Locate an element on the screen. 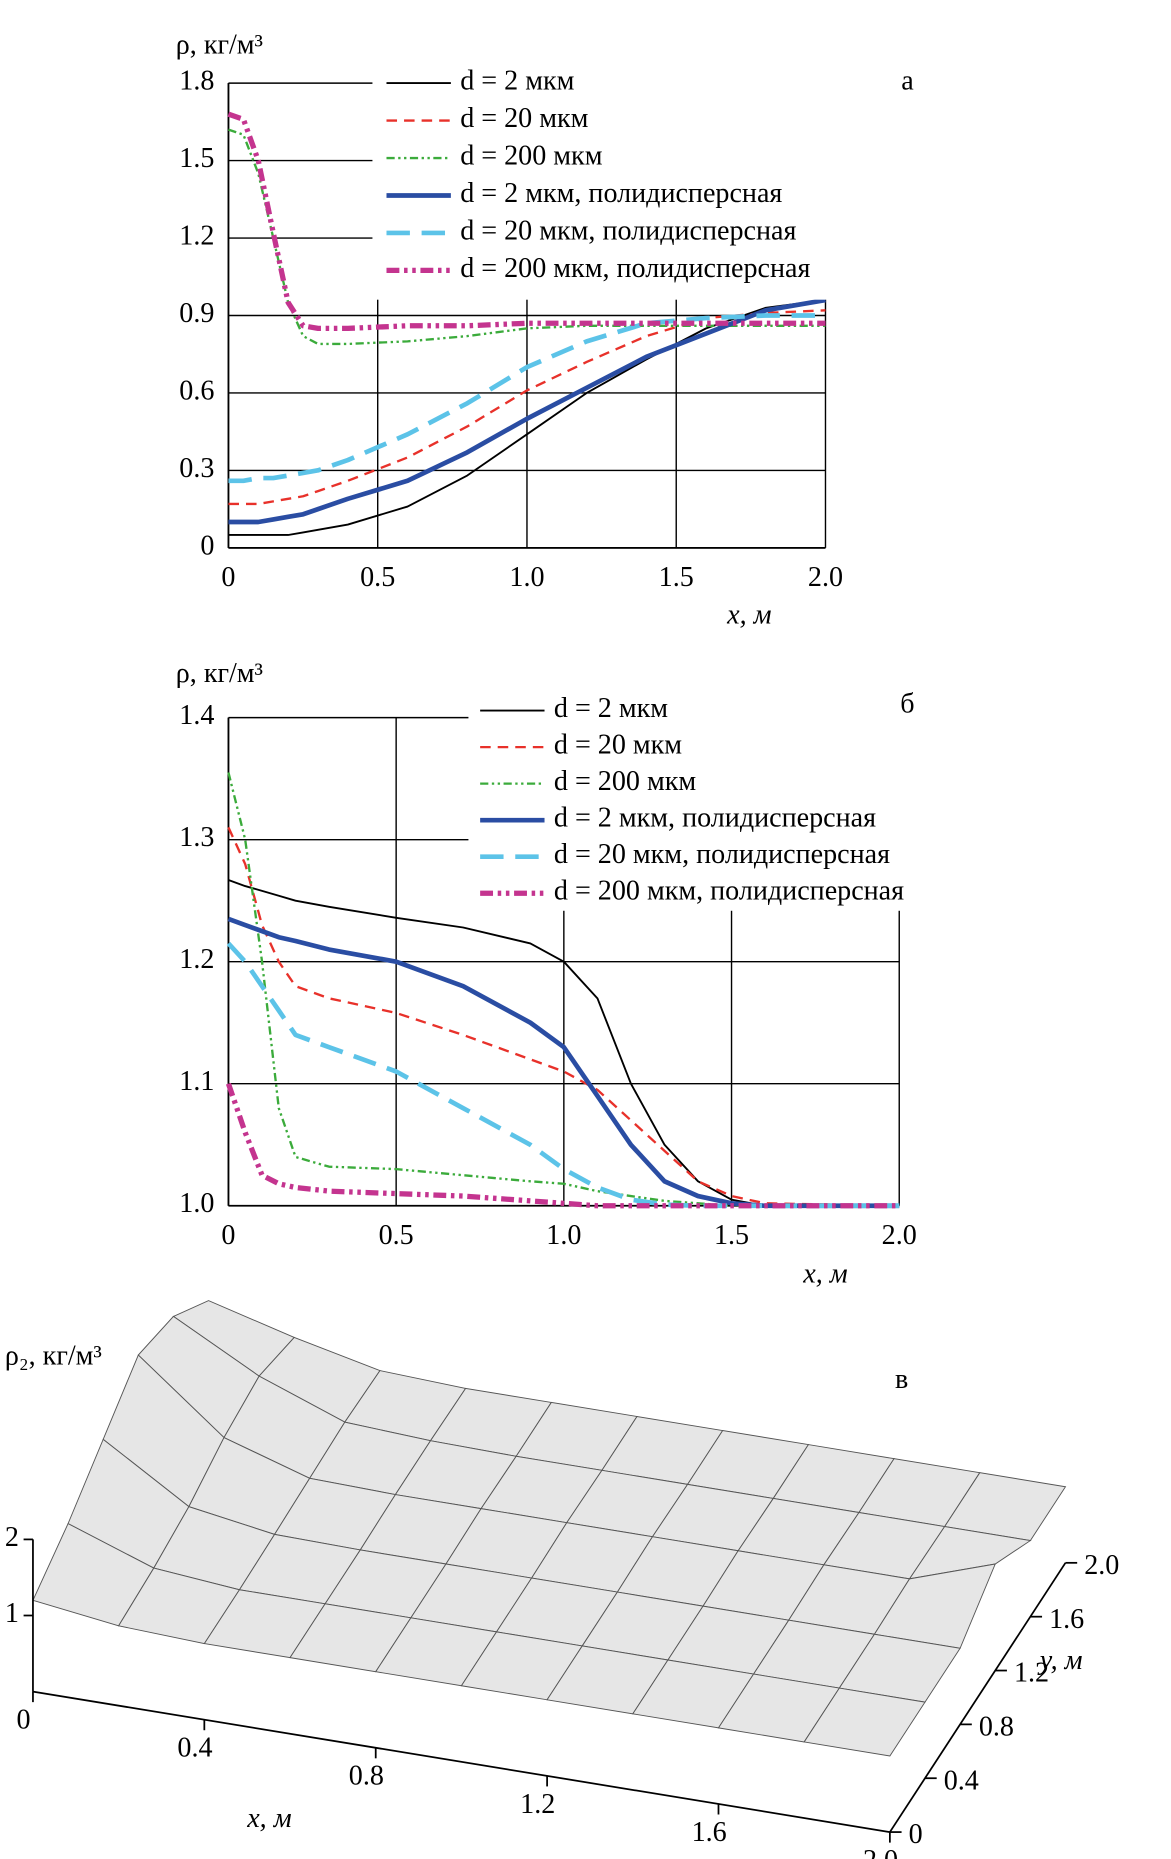 Image resolution: width=1171 pixels, height=1859 pixels. y-tick-label: 1.3 is located at coordinates (196, 837).